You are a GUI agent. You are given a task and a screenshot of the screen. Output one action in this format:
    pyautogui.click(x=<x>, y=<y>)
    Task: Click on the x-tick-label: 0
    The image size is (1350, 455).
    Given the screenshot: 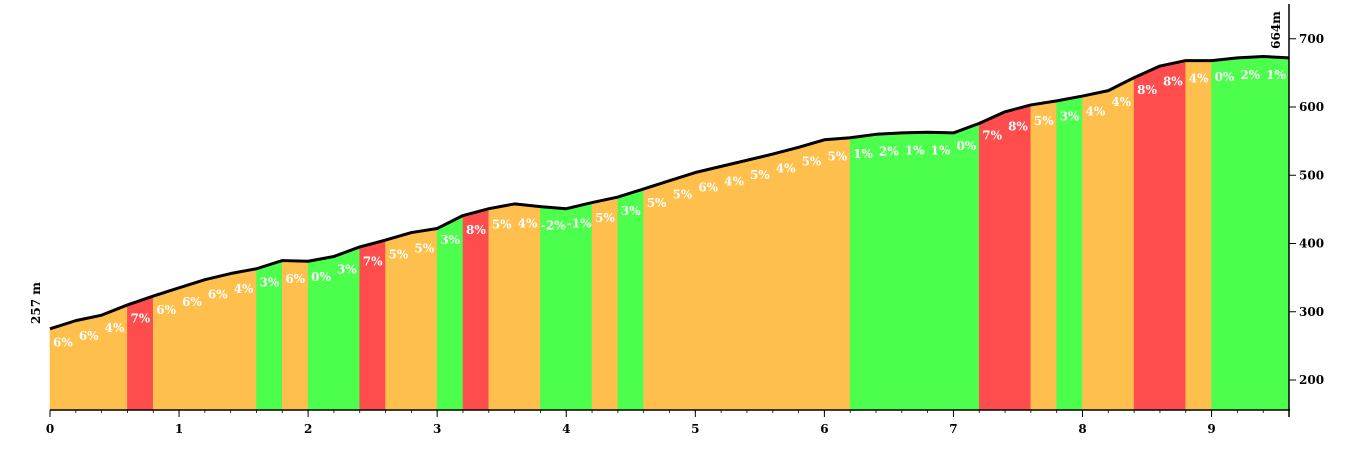 What is the action you would take?
    pyautogui.click(x=50, y=429)
    